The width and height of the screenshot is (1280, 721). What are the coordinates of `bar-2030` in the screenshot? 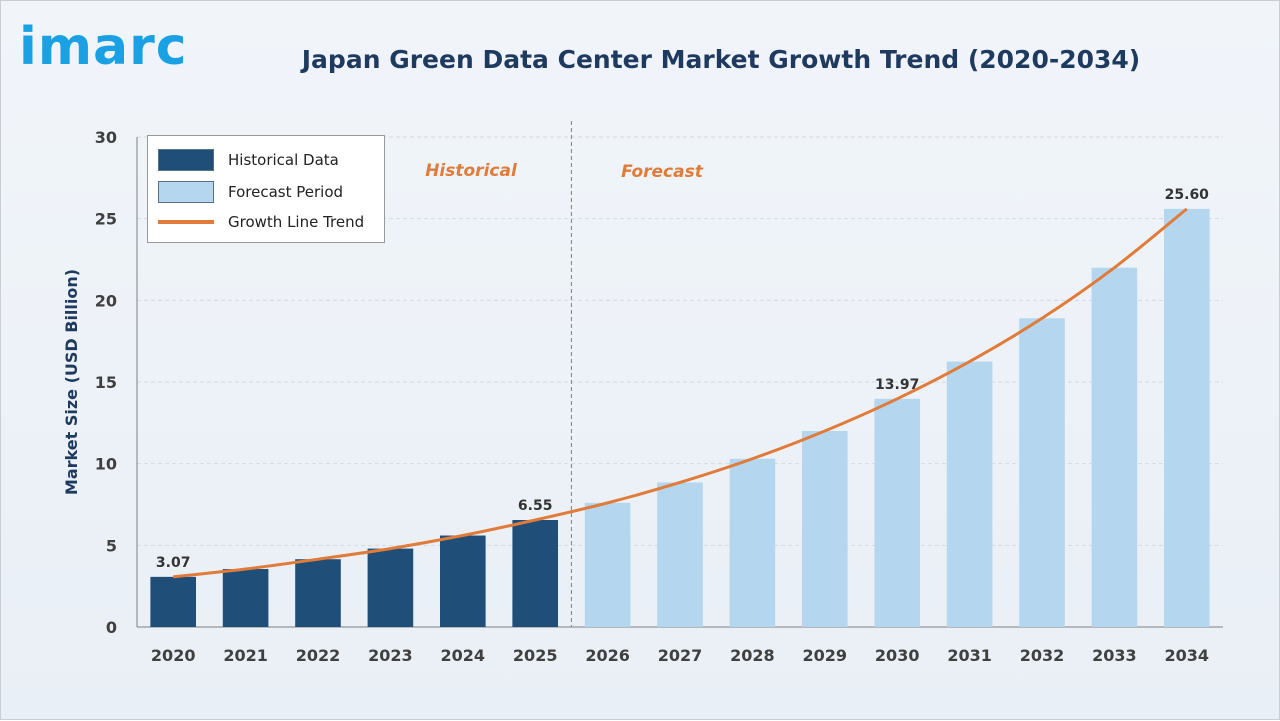 It's located at (897, 512).